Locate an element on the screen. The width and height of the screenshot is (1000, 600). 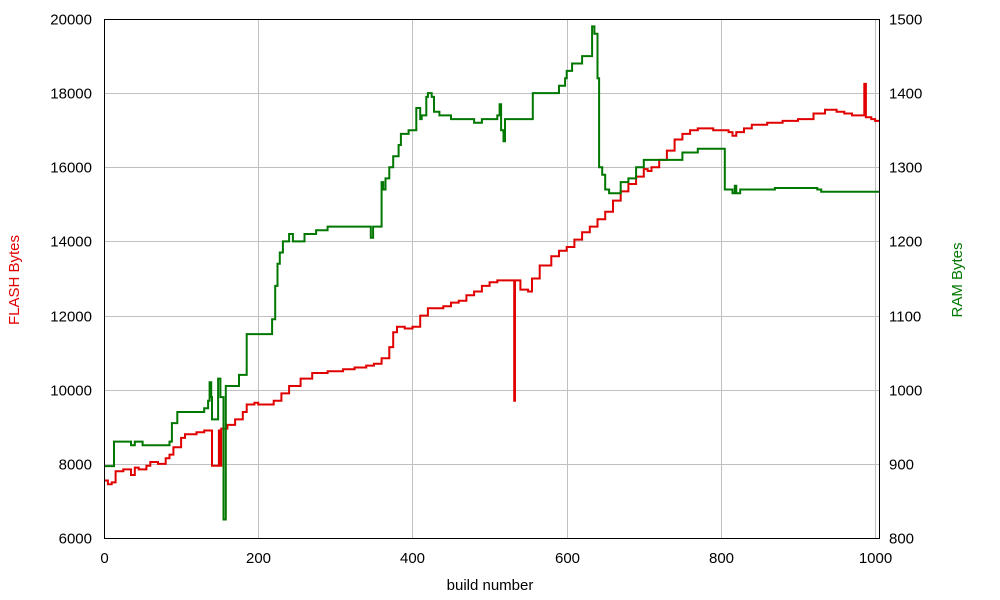
y-axis-right-title: RAM Bytes is located at coordinates (957, 279).